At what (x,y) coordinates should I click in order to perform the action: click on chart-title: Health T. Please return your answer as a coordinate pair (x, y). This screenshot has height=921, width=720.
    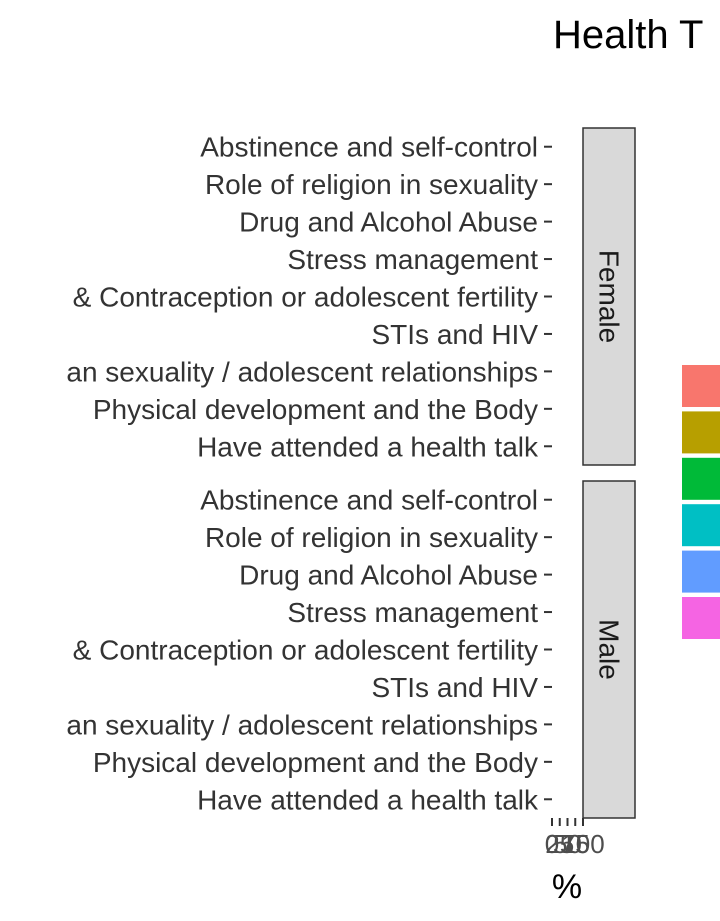
    Looking at the image, I should click on (628, 35).